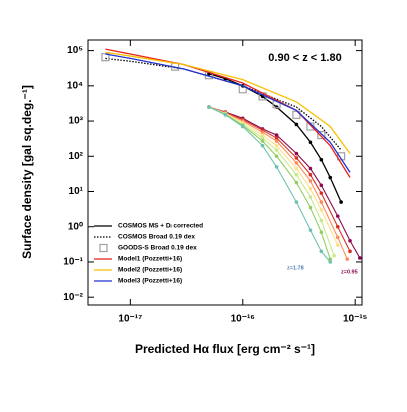 The height and width of the screenshot is (412, 407). I want to click on y-tick-label: 10⁻¹, so click(73, 262).